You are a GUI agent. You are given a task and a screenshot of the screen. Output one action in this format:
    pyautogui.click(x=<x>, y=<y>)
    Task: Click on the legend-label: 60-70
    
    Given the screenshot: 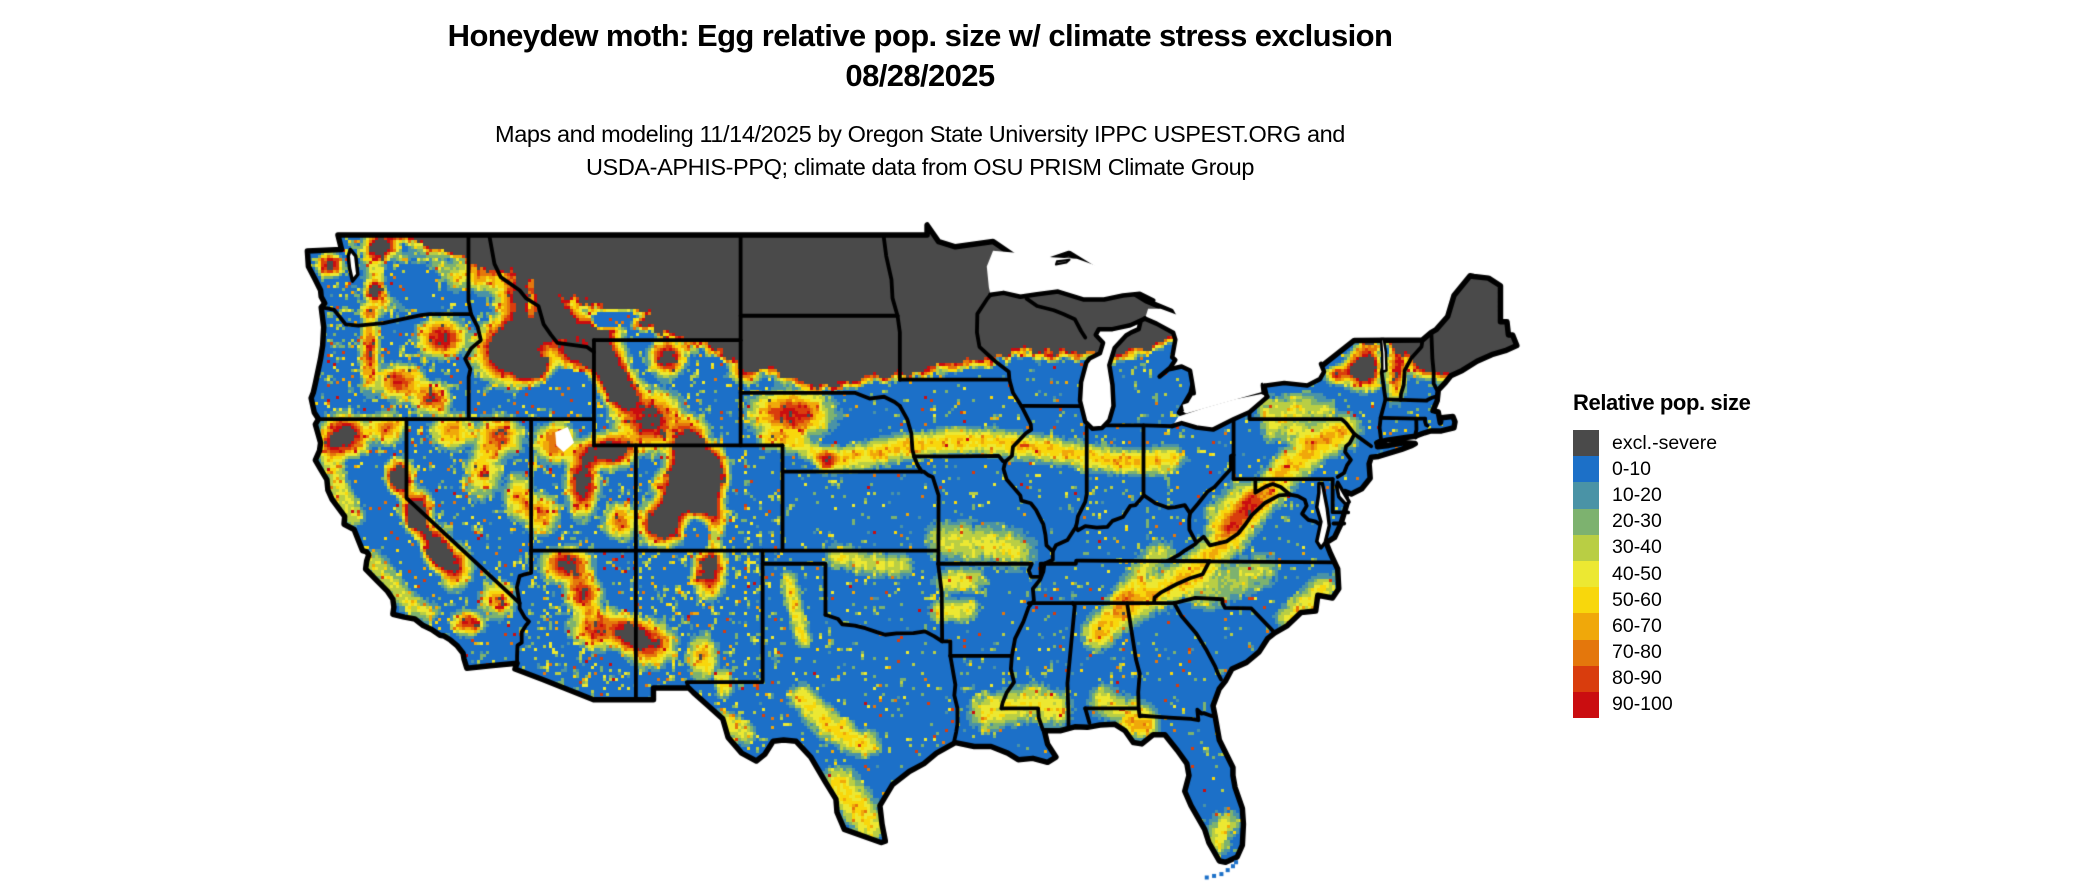 What is the action you would take?
    pyautogui.click(x=1637, y=625)
    